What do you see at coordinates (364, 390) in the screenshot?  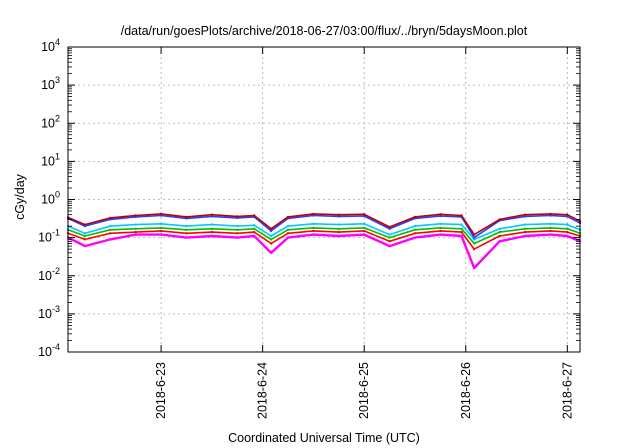 I see `x-tick-label: 2018-6-25` at bounding box center [364, 390].